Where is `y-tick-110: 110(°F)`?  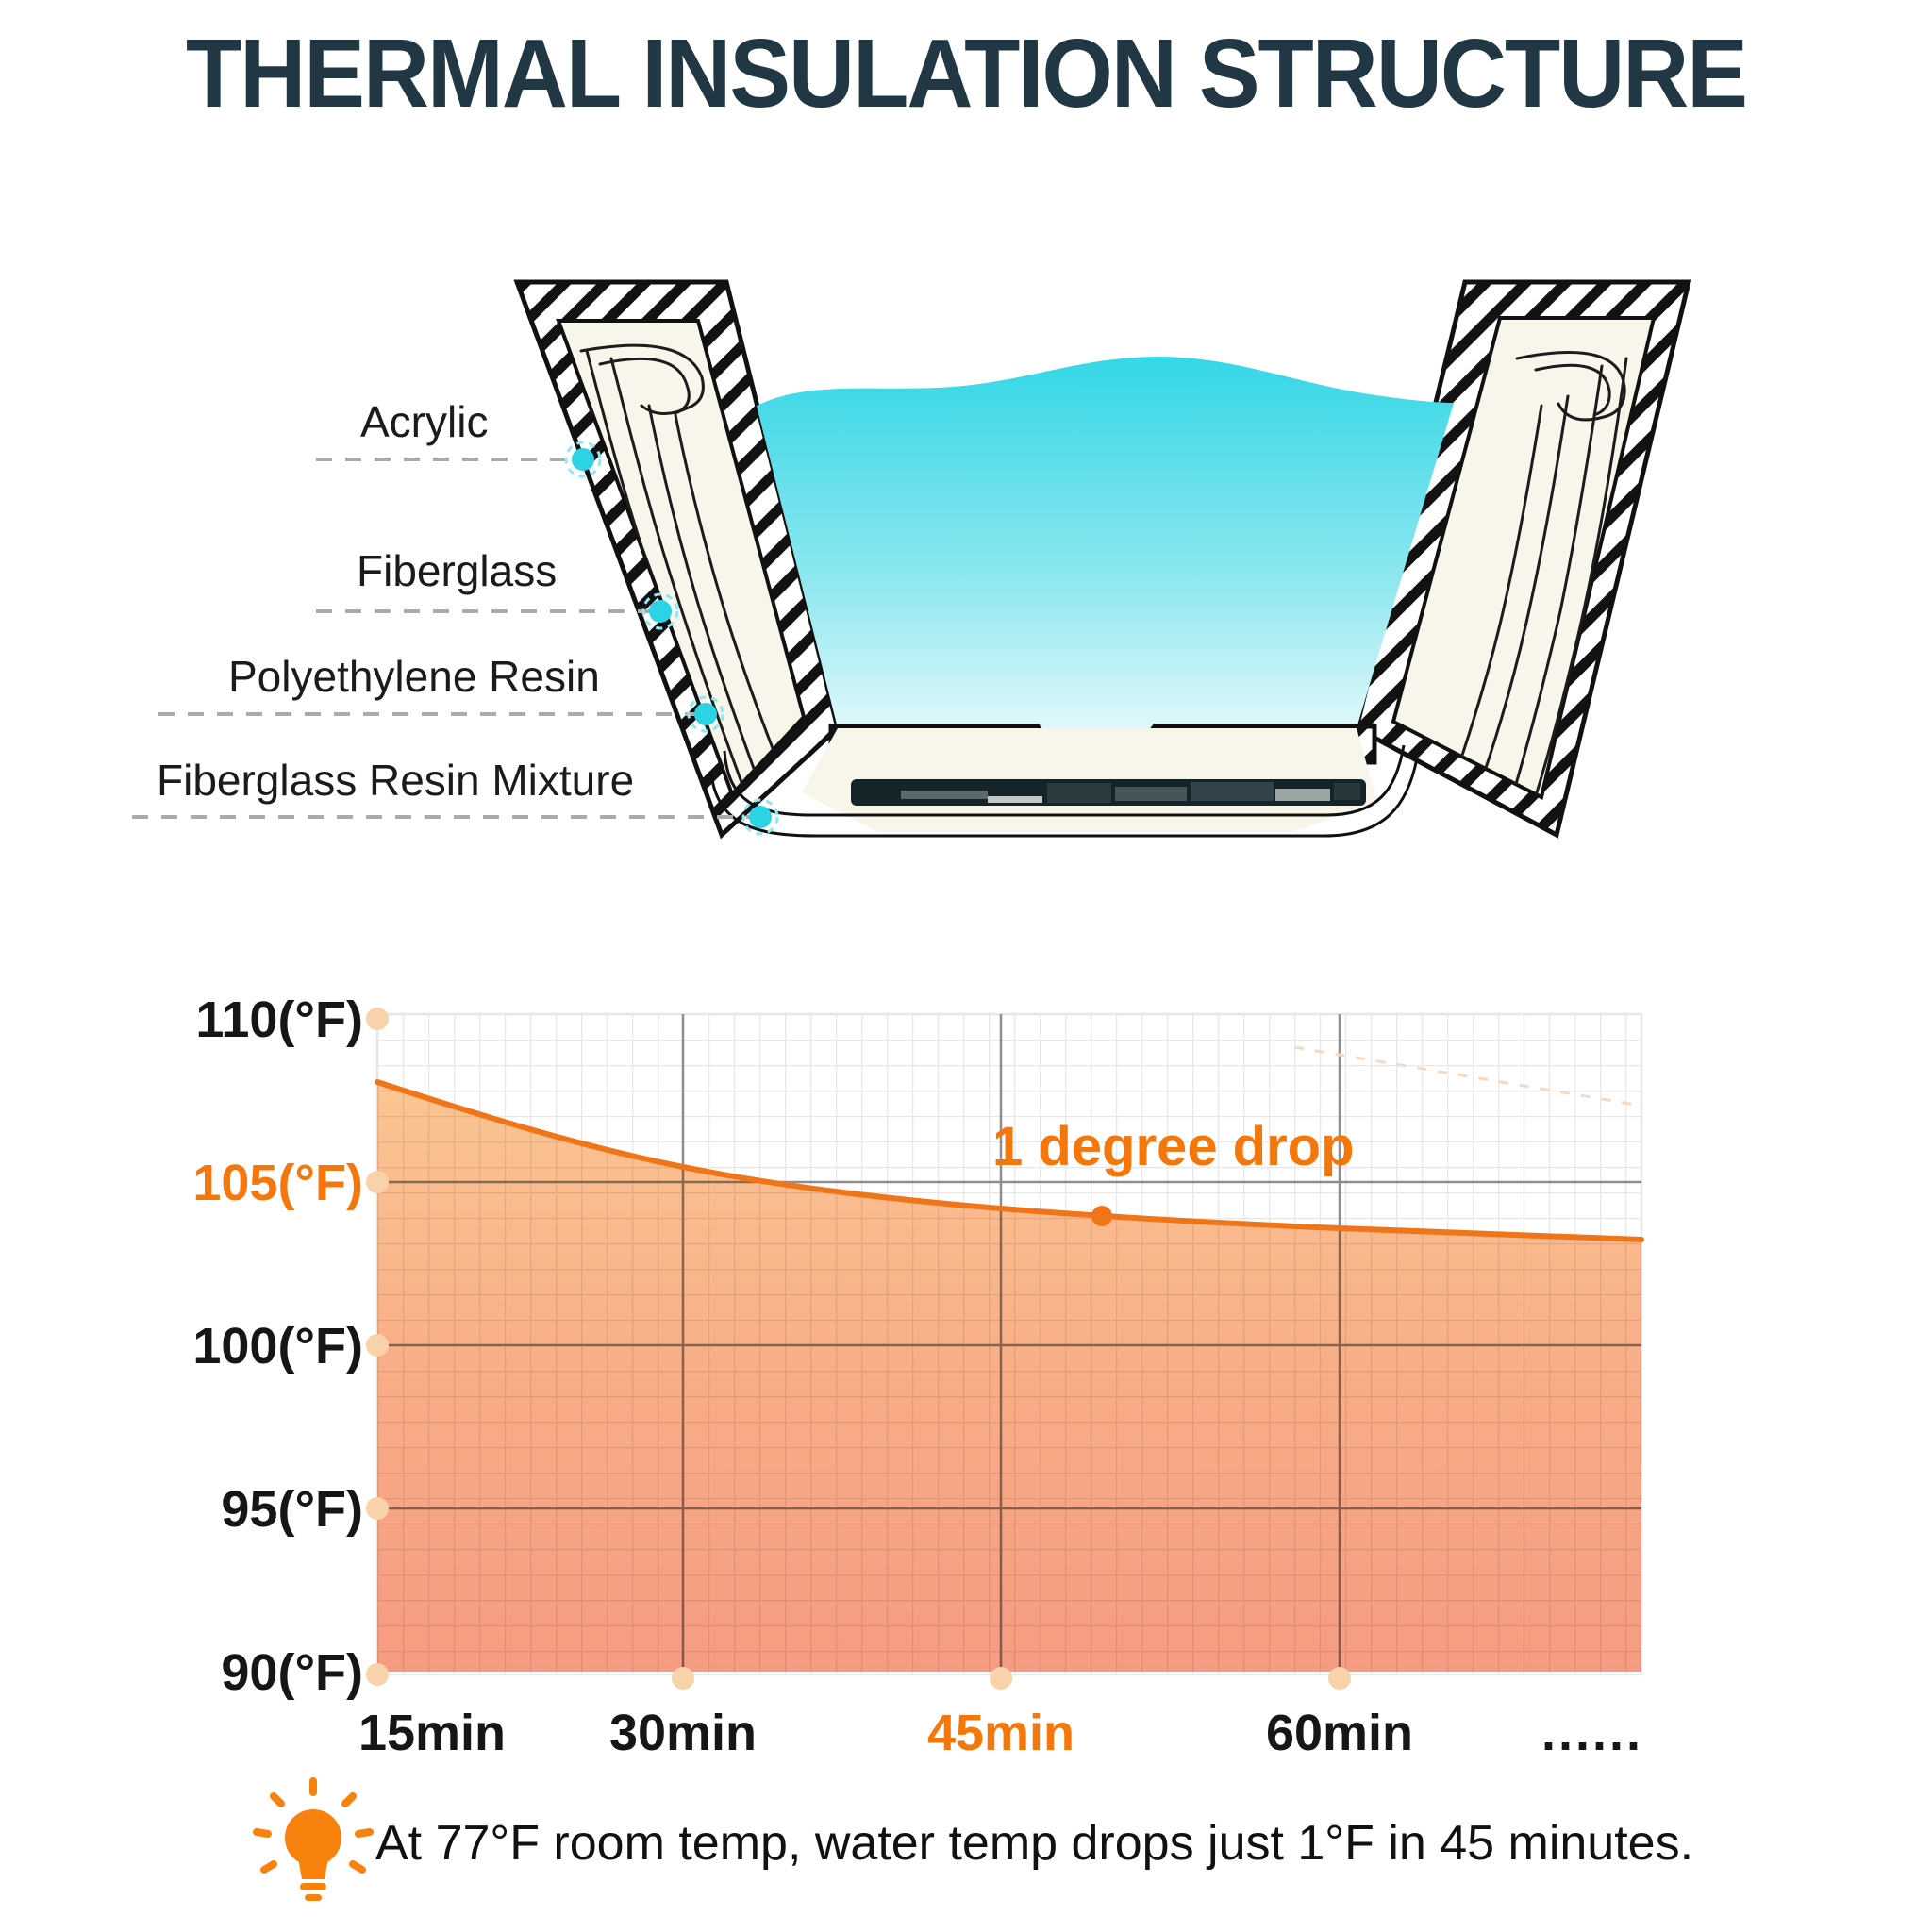
y-tick-110: 110(°F) is located at coordinates (279, 1020).